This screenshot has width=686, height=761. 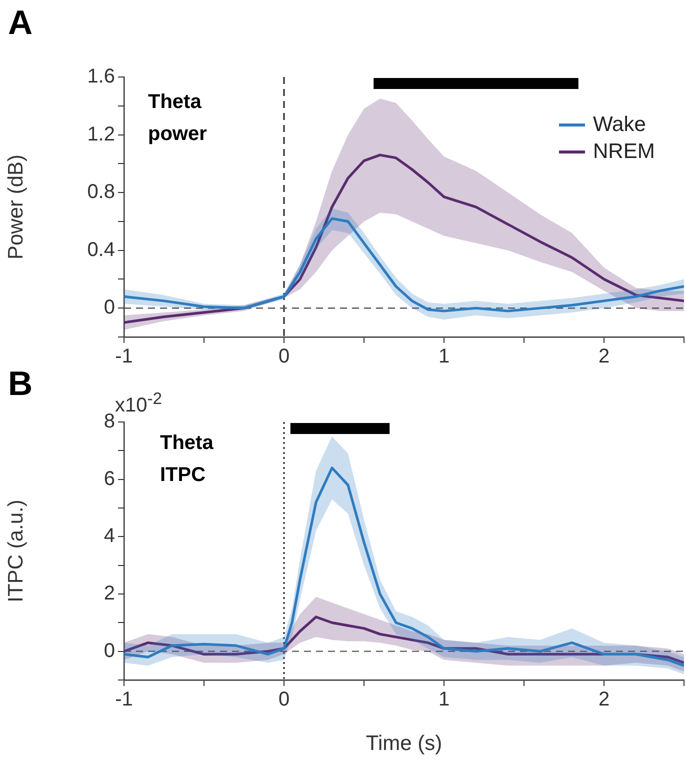 What do you see at coordinates (20, 23) in the screenshot?
I see `text: A` at bounding box center [20, 23].